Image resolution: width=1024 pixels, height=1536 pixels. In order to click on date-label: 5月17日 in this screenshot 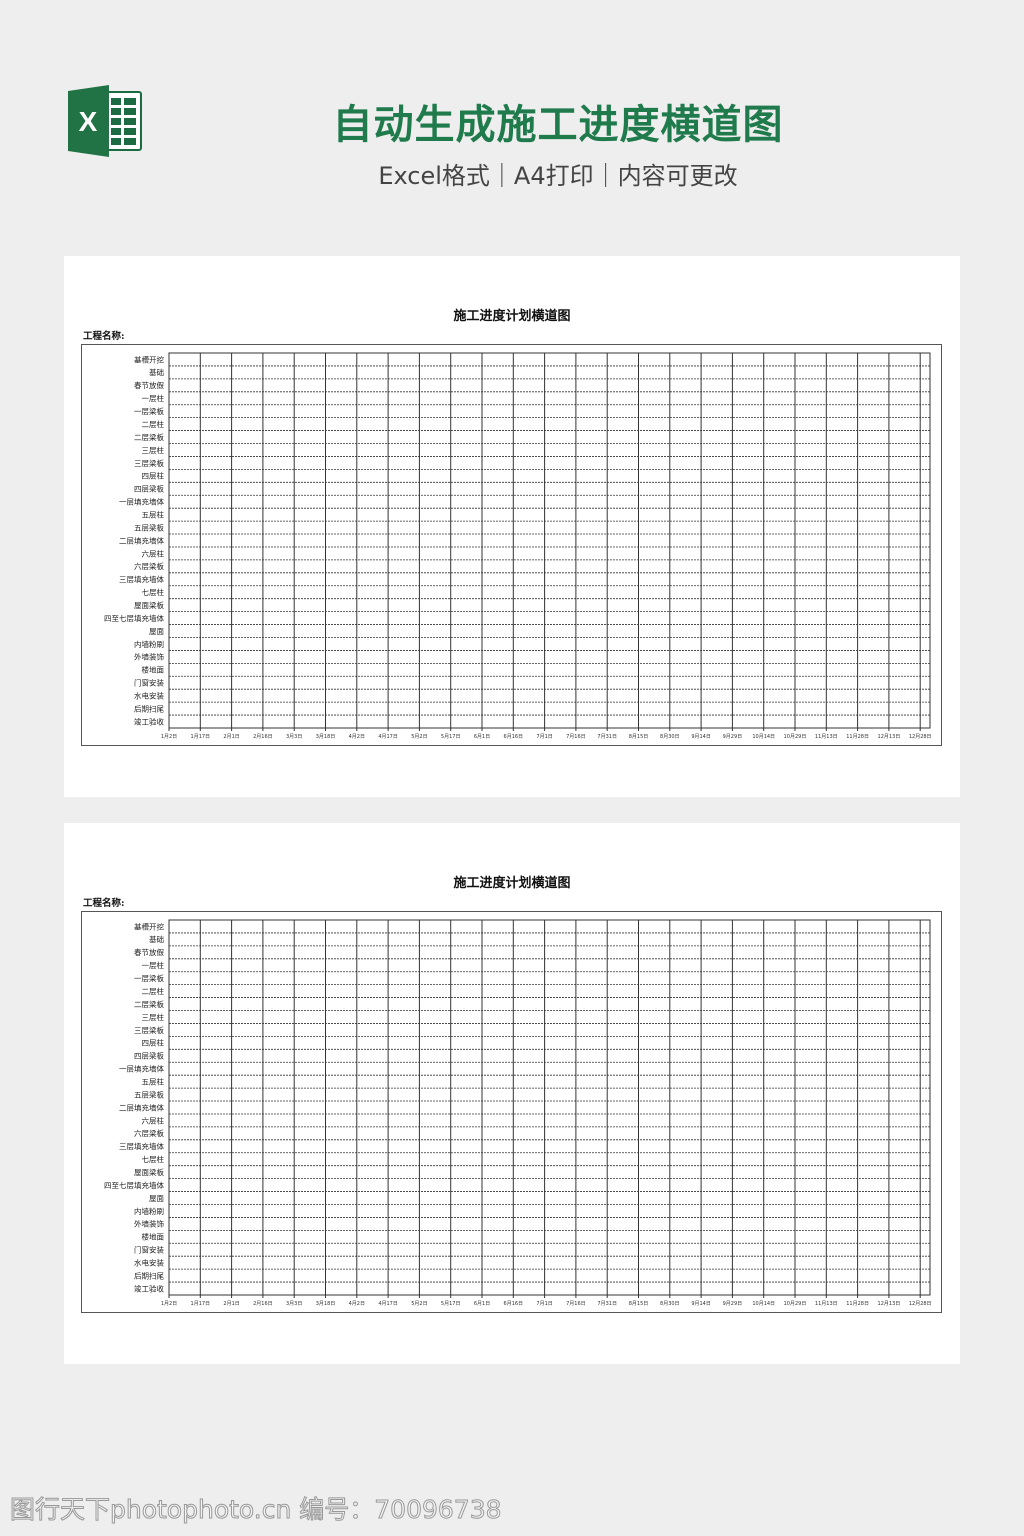, I will do `click(451, 1304)`.